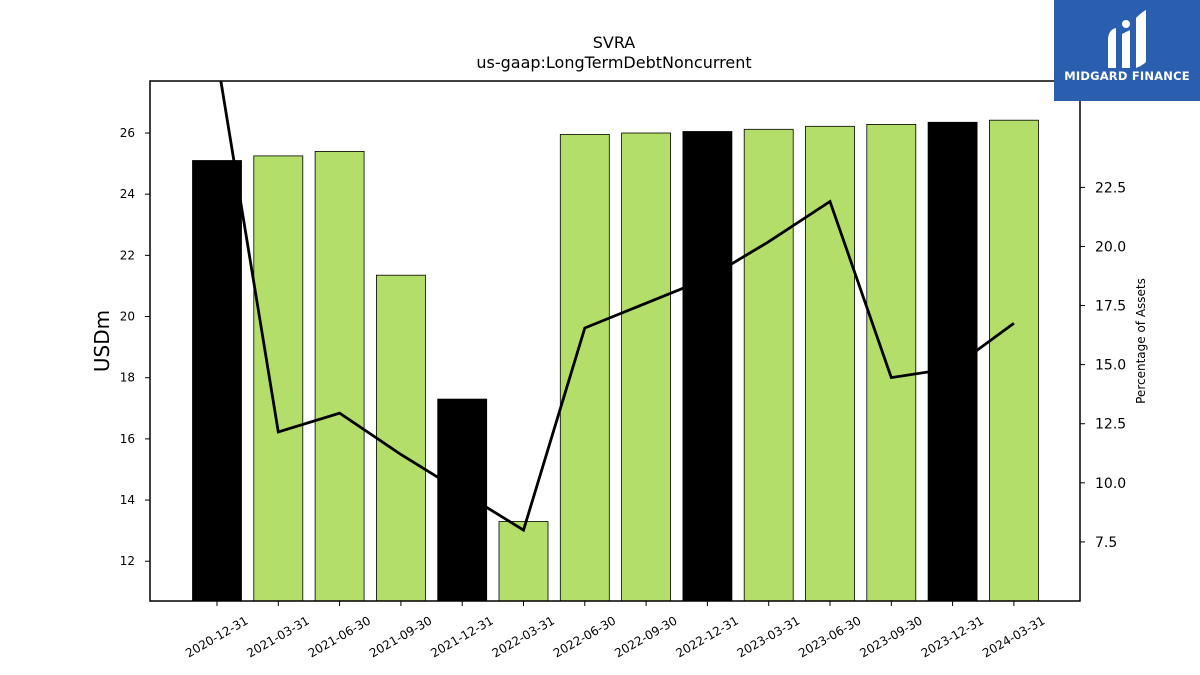 The image size is (1200, 675). Describe the element at coordinates (523, 636) in the screenshot. I see `x-tick-label: 2022-03-31` at that location.